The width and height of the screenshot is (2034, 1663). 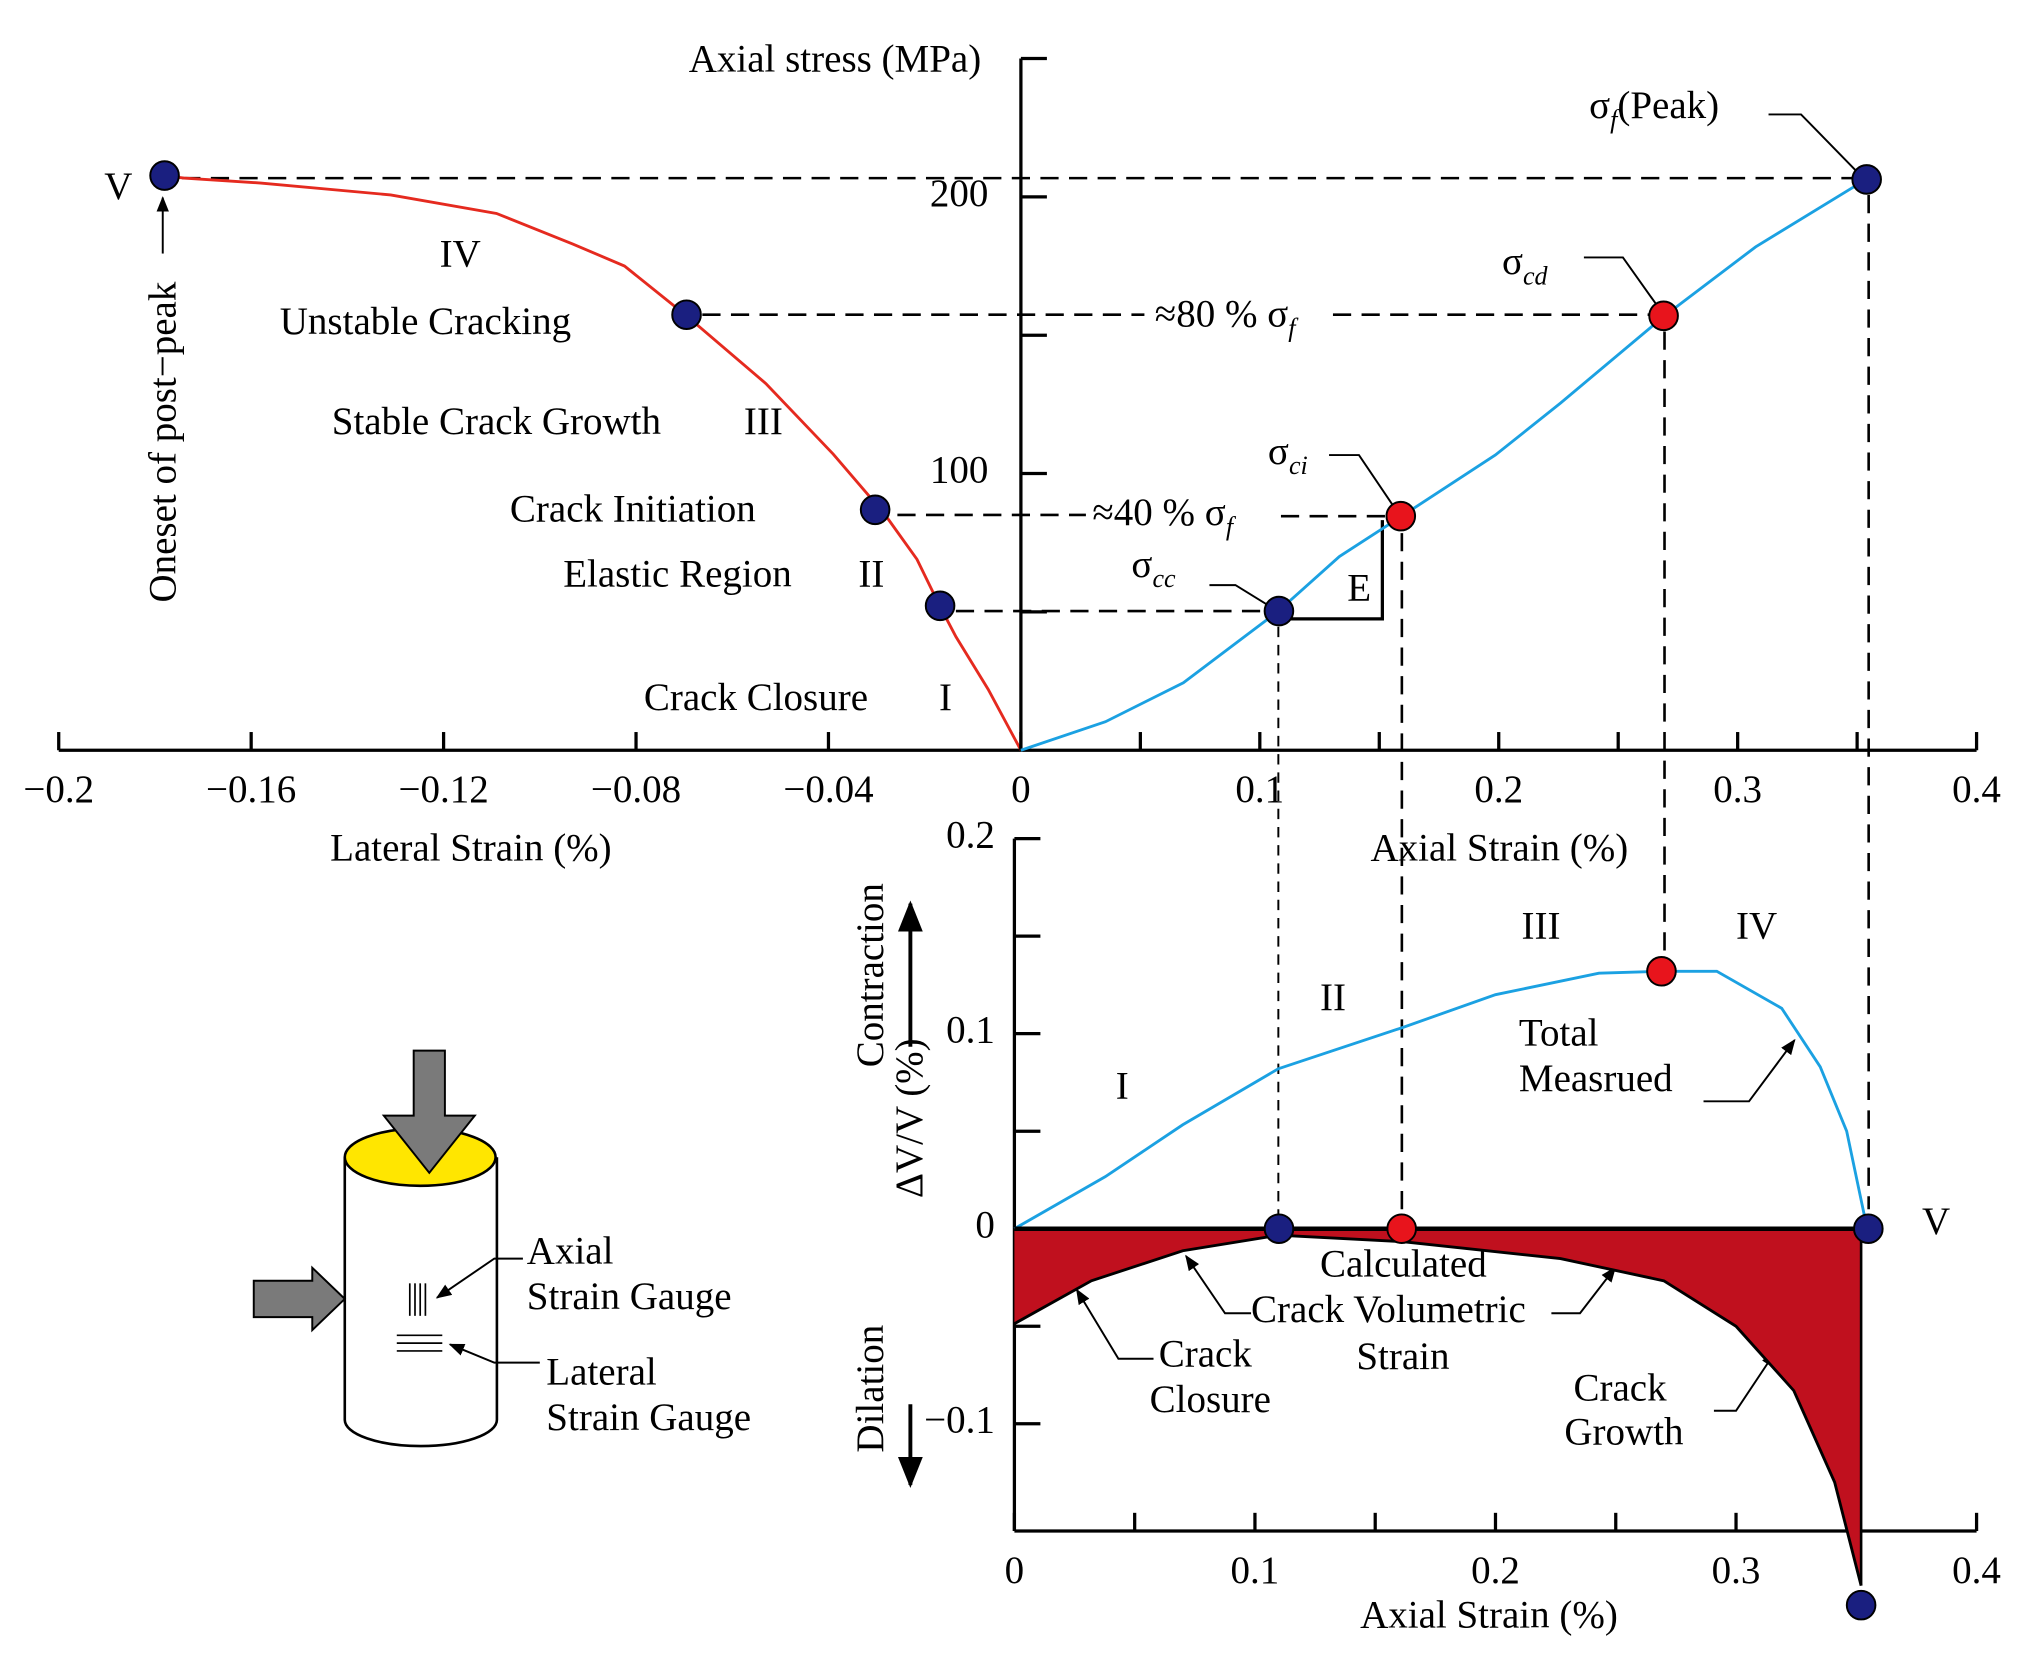 I want to click on annotation: Stable Crack Growth, so click(x=496, y=421).